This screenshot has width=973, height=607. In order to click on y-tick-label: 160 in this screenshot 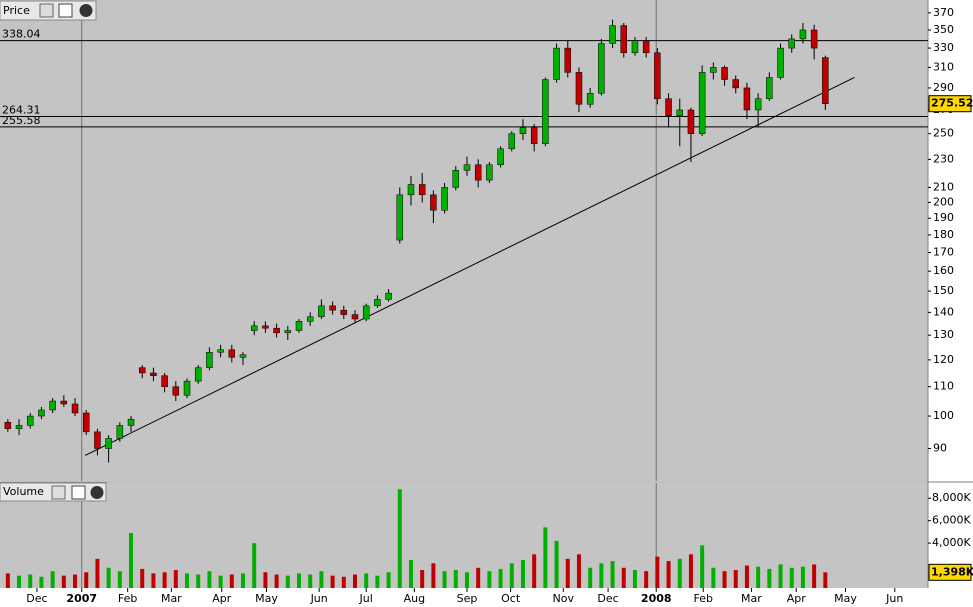, I will do `click(943, 270)`.